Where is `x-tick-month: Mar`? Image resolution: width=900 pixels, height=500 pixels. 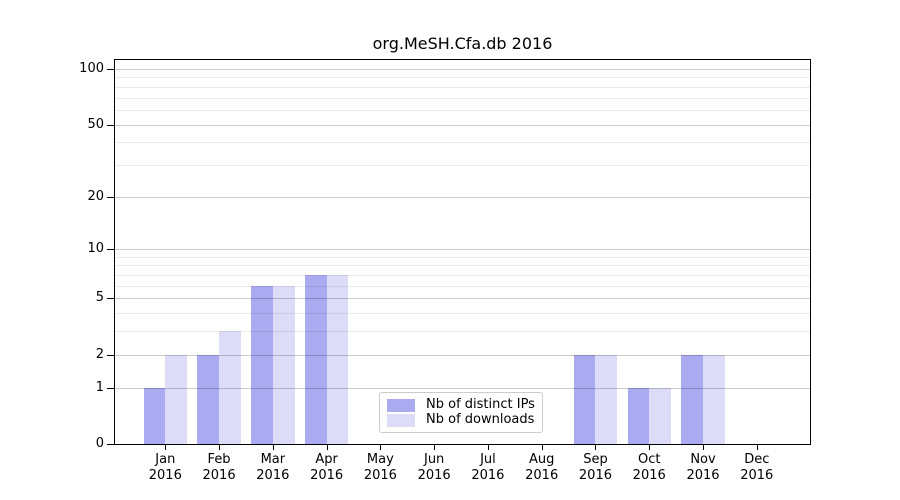
x-tick-month: Mar is located at coordinates (273, 459).